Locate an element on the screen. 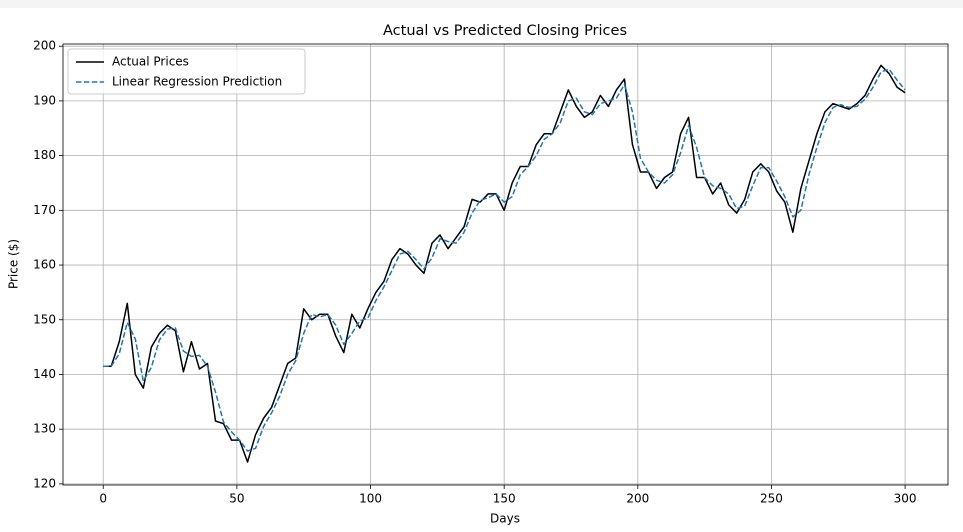 The image size is (963, 532). x-axis-label: Days is located at coordinates (505, 519).